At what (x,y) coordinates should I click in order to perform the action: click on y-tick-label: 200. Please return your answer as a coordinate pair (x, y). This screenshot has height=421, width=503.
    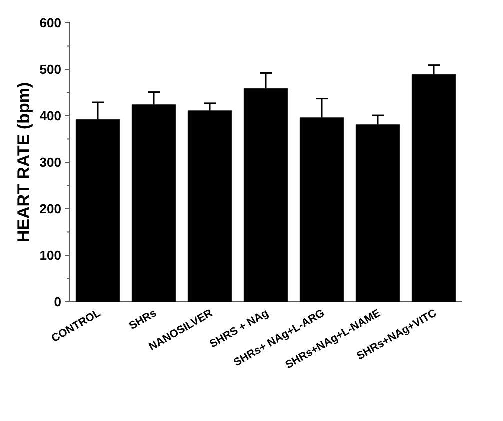
    Looking at the image, I should click on (50, 209).